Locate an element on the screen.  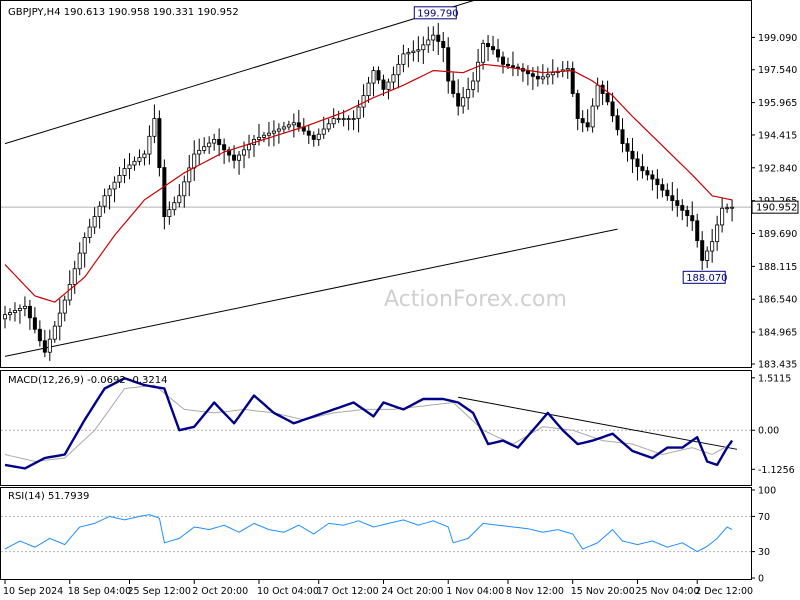
price-y-tick-label: 189.690 is located at coordinates (777, 234).